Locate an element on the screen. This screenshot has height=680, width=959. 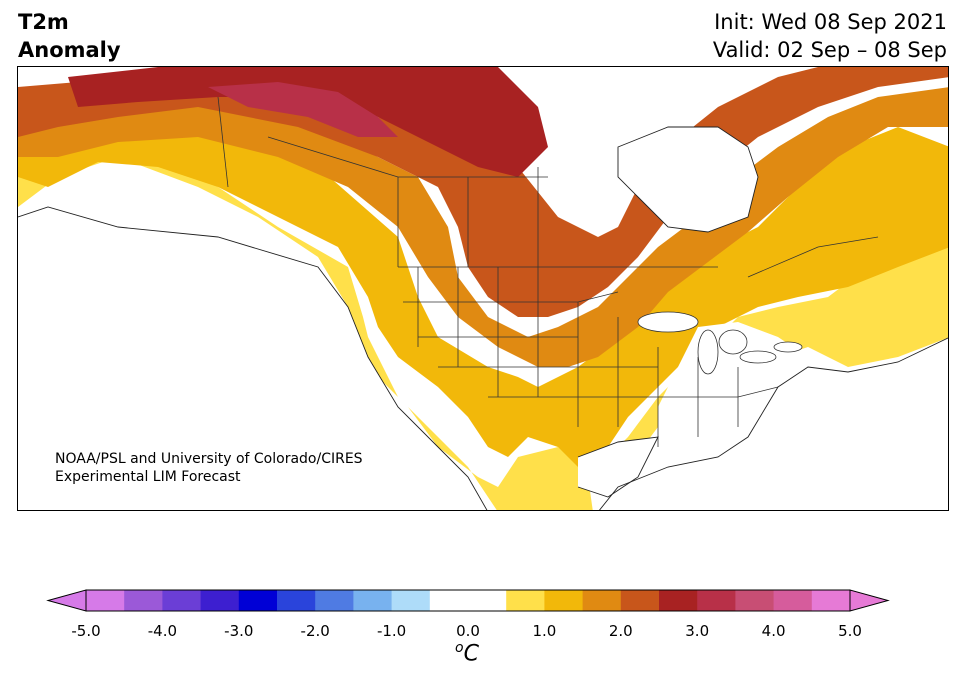
unit-degree: o is located at coordinates (459, 648).